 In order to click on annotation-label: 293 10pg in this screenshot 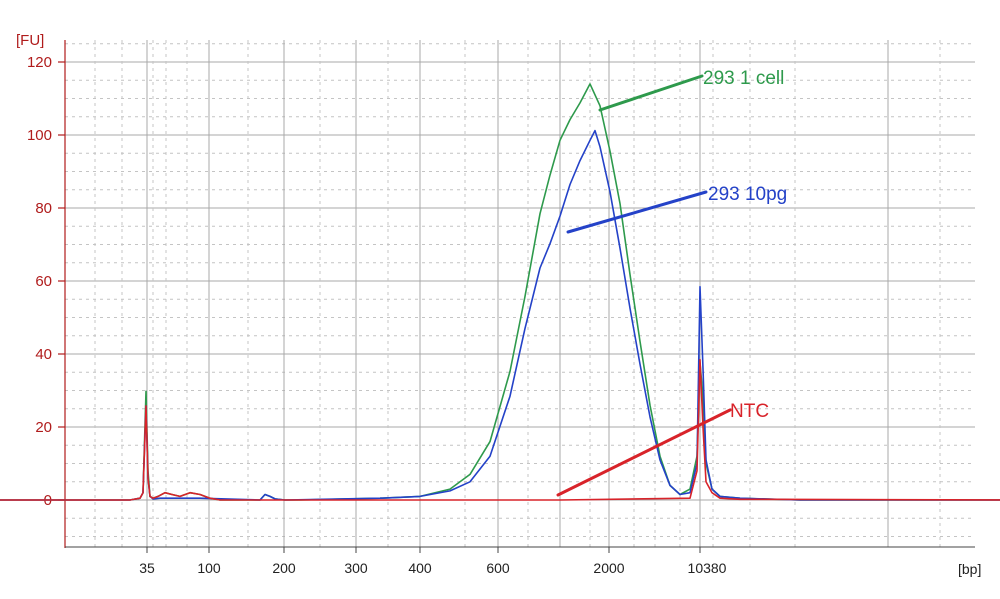, I will do `click(747, 194)`.